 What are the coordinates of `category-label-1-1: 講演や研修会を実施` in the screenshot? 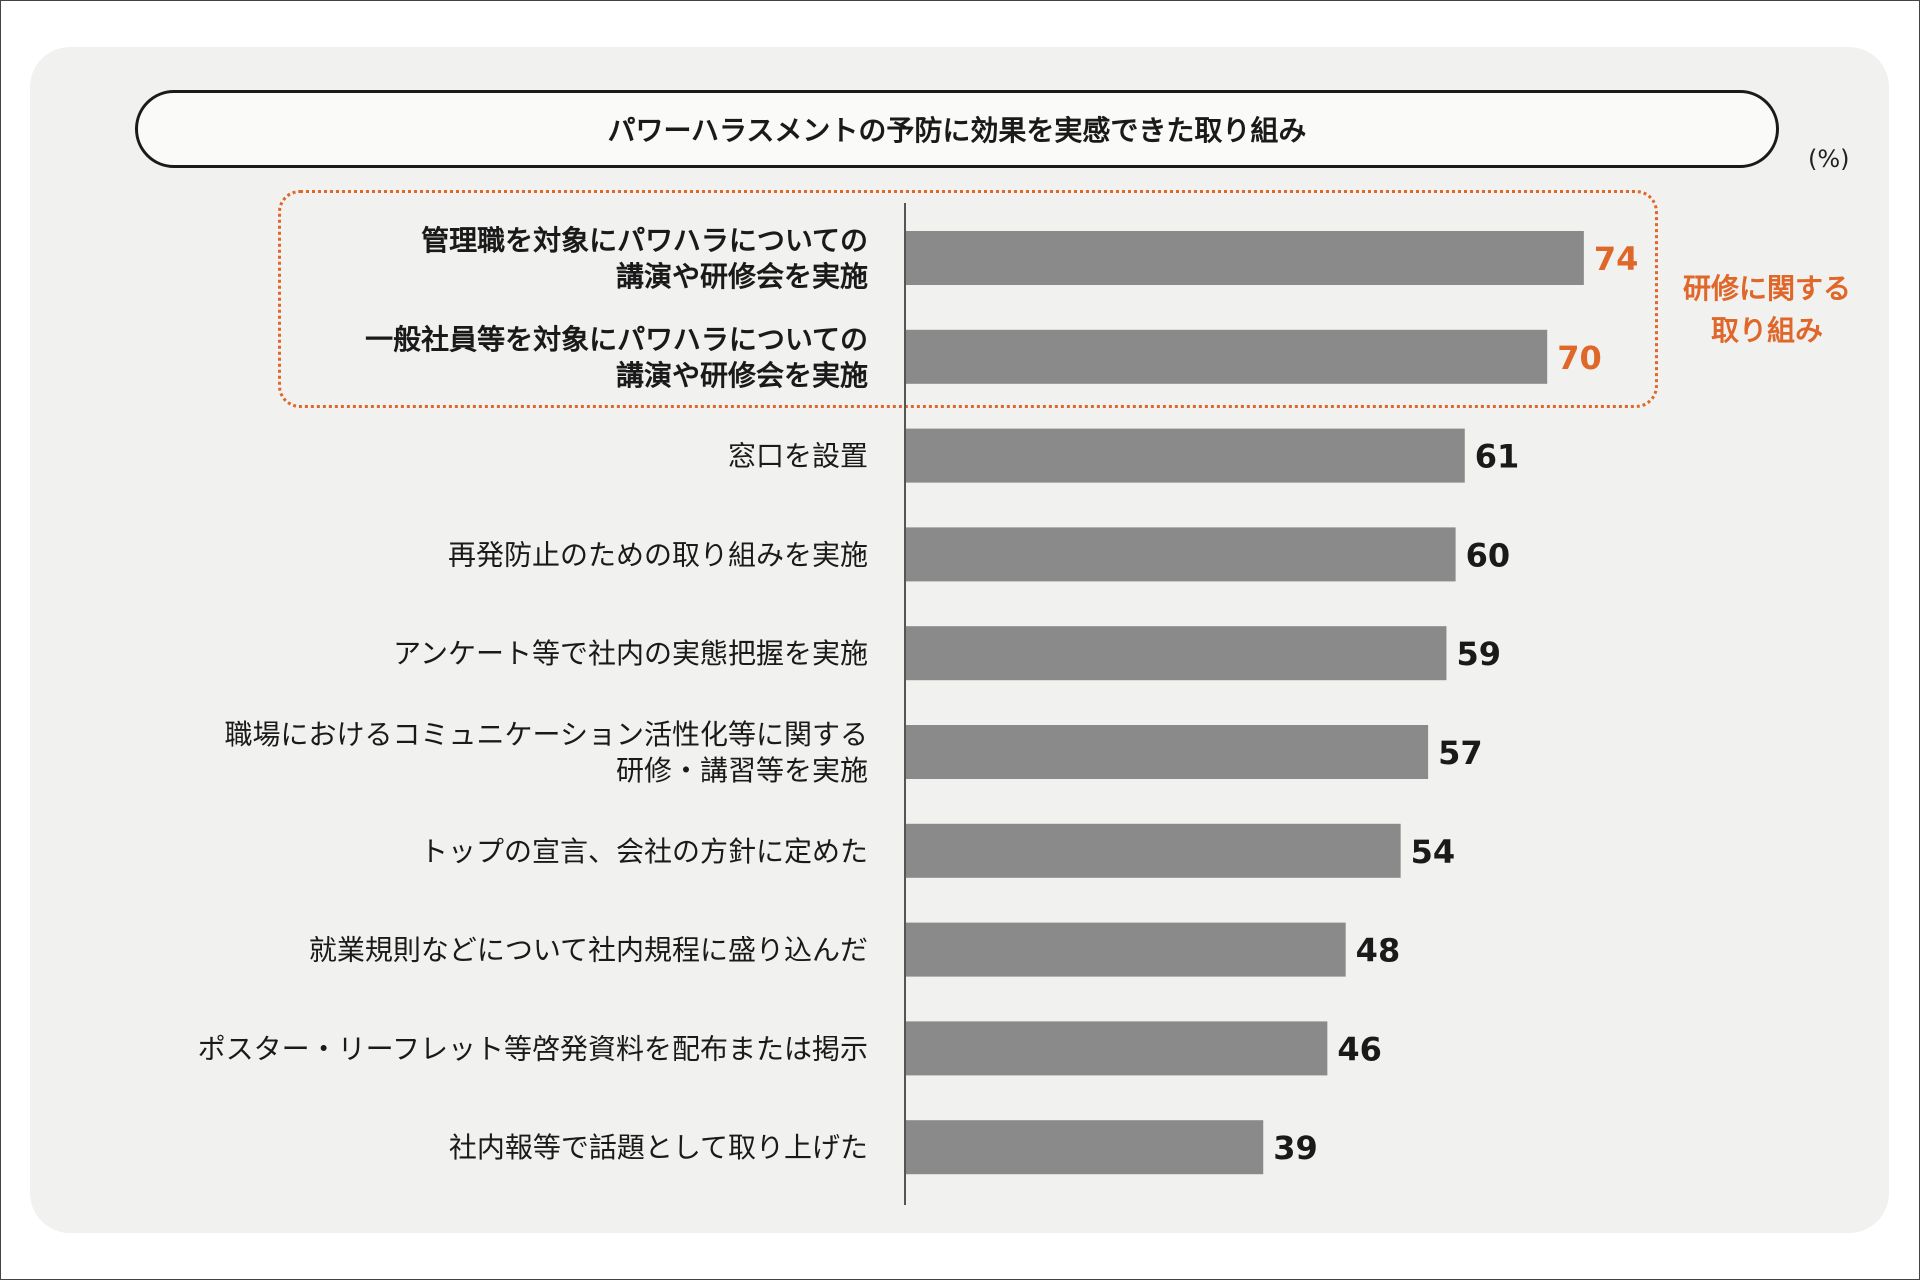 It's located at (742, 375).